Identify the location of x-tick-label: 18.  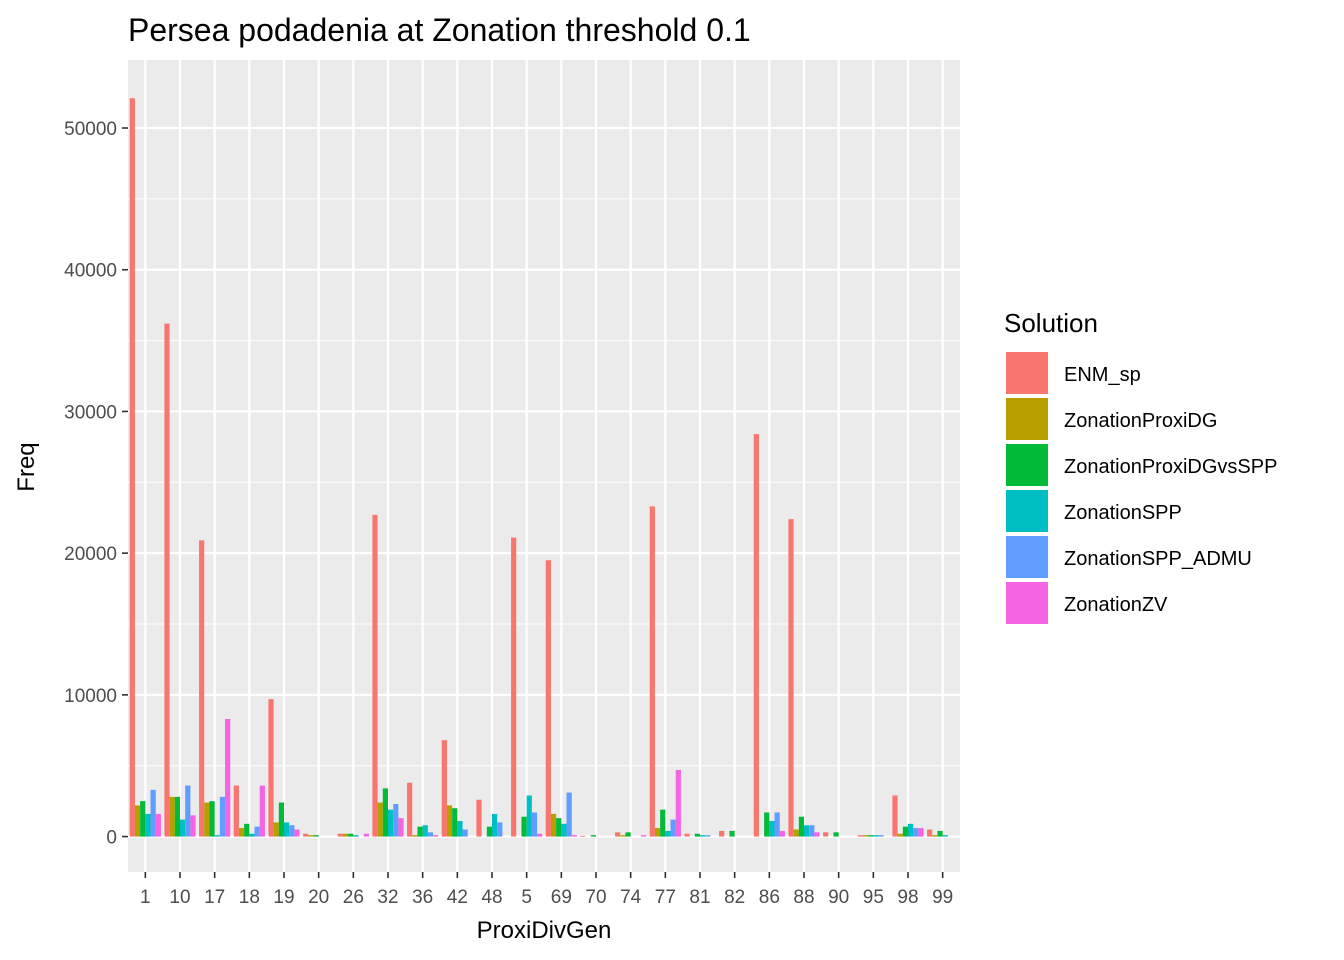
(249, 897).